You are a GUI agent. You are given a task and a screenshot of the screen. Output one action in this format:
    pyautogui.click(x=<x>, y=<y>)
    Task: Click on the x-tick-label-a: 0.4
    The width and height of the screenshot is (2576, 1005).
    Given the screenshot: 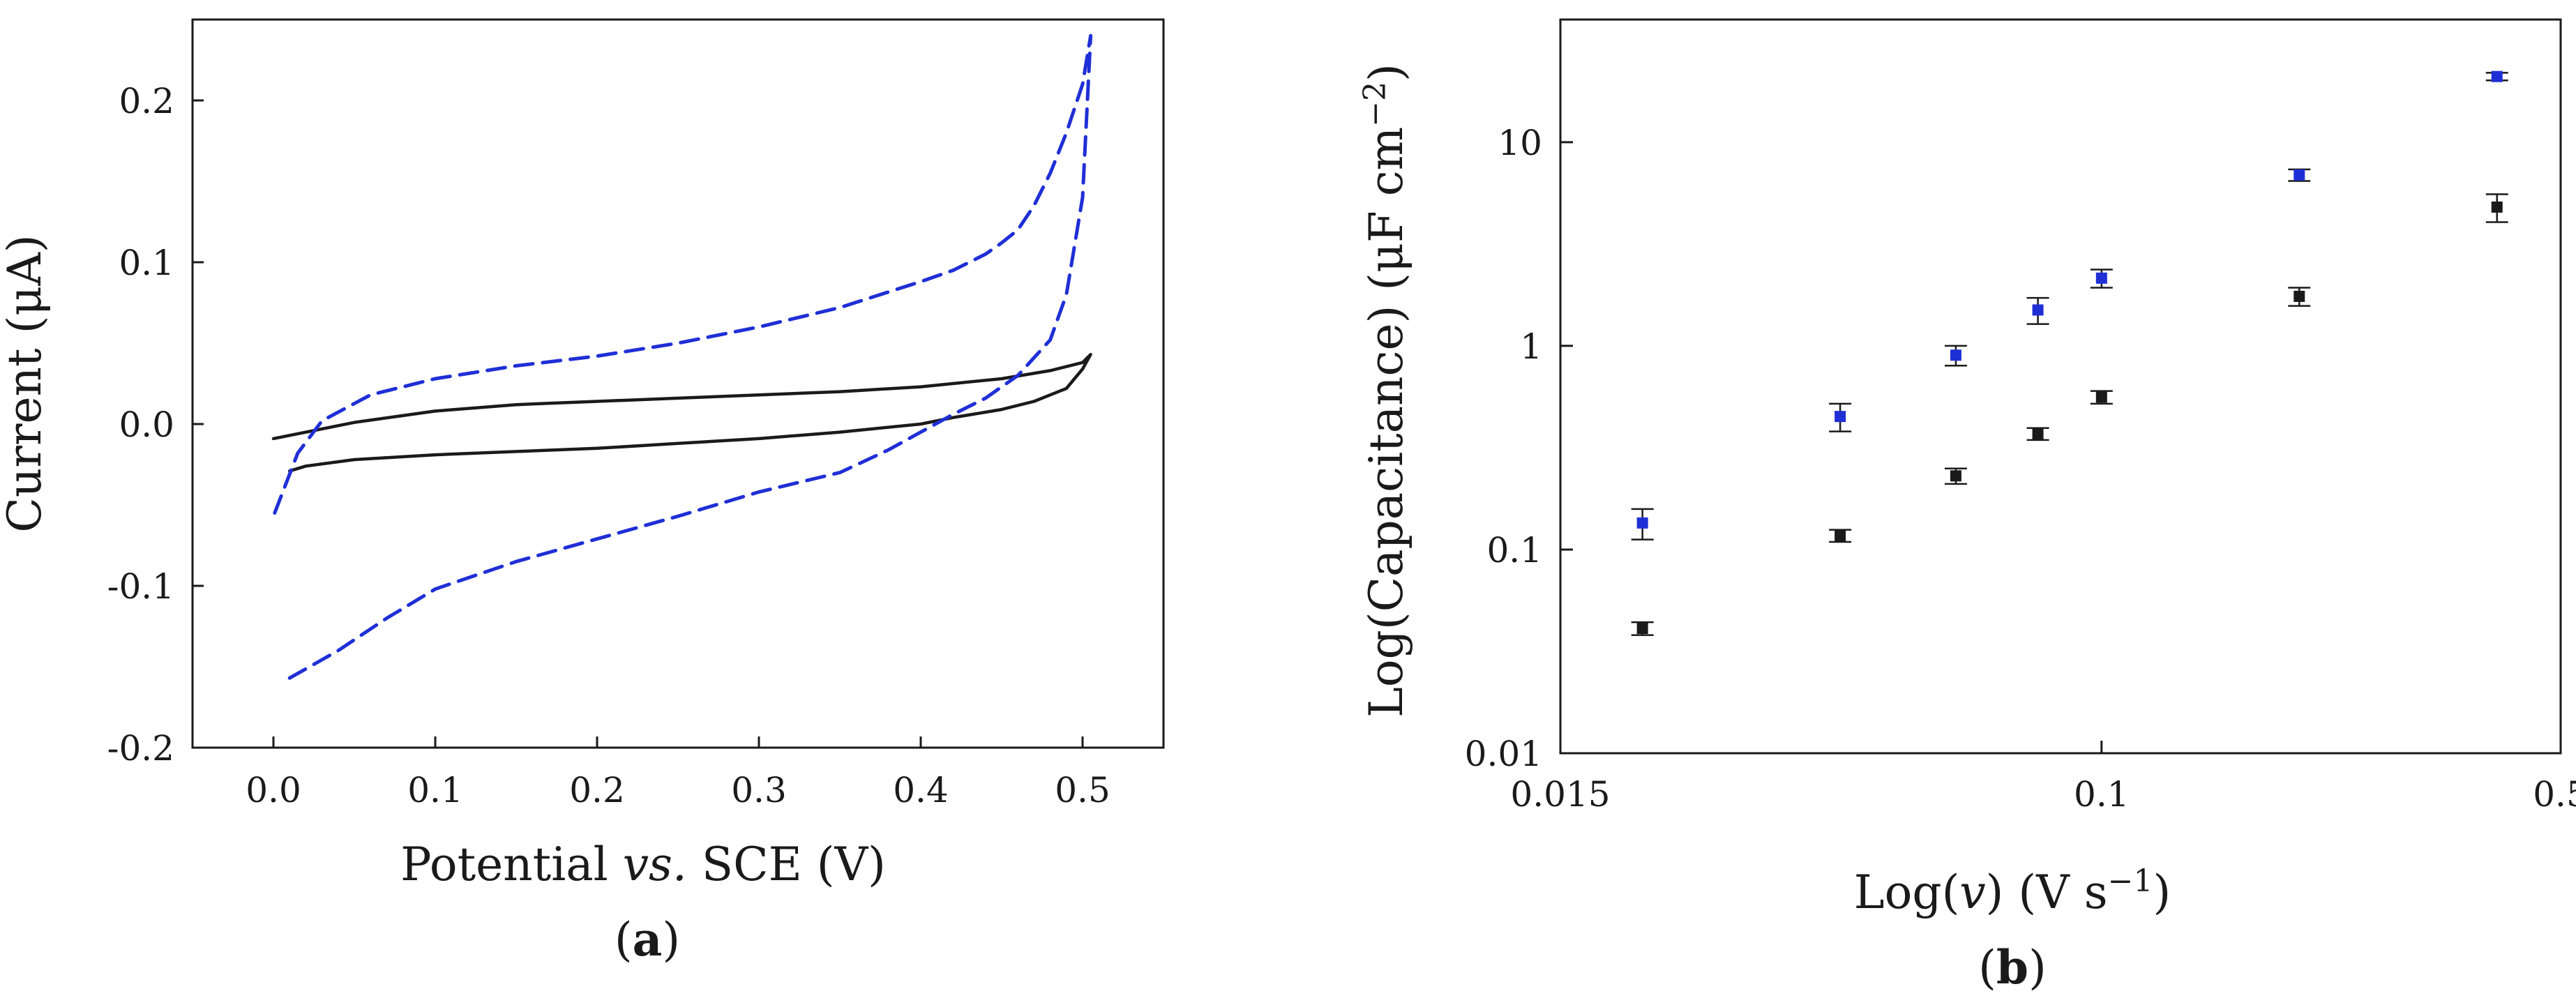 What is the action you would take?
    pyautogui.click(x=921, y=790)
    